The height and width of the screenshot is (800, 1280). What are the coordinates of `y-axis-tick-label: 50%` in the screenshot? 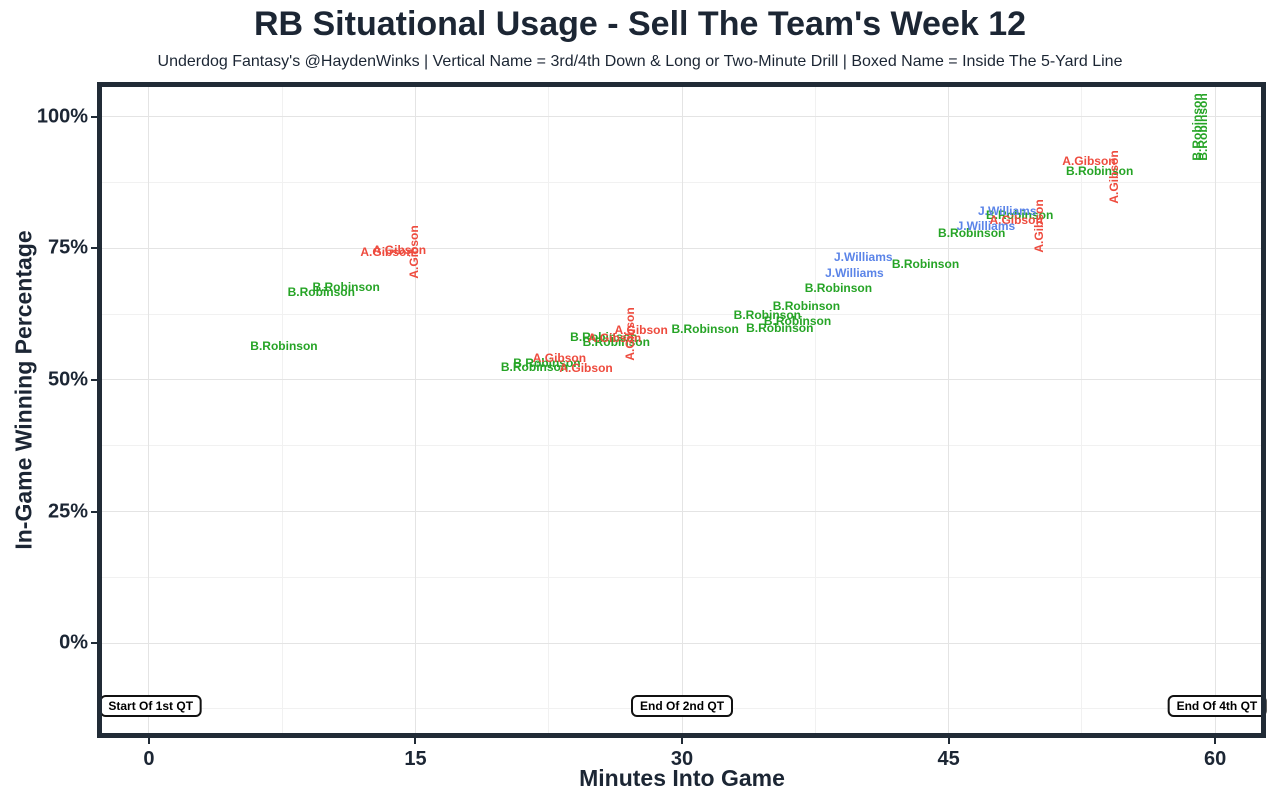 It's located at (67, 379).